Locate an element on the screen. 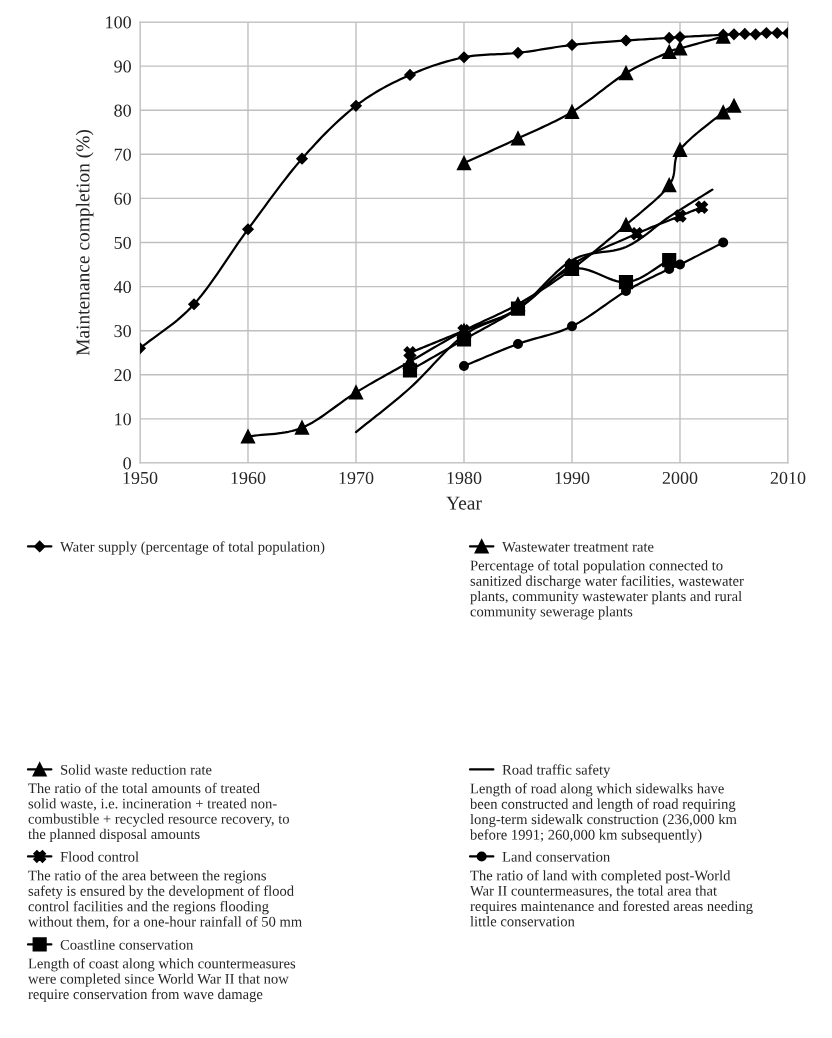  text: Length of road along which sidewalks have been constructed and length of road requiring long-term sidewalk construction (236,000 km before 1991; 260,000 km subsequently) is located at coordinates (603, 813).